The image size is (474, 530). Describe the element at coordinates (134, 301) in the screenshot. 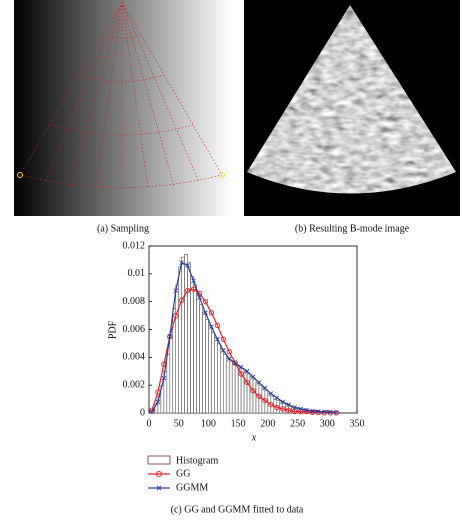

I see `y-tick-label: 0.008` at that location.